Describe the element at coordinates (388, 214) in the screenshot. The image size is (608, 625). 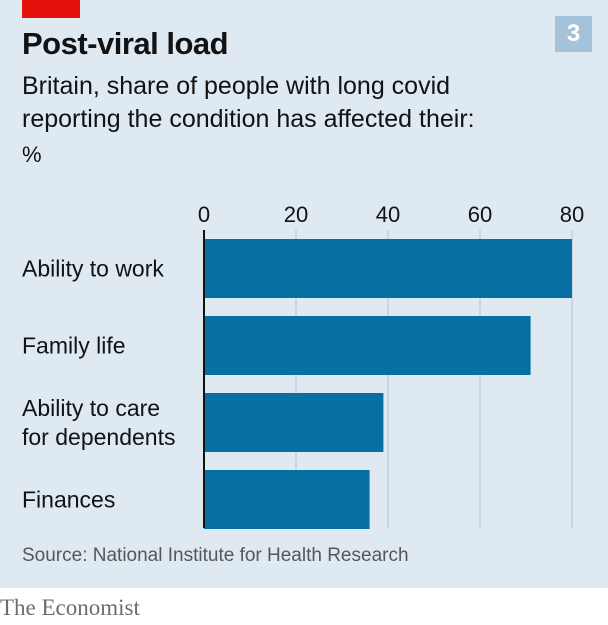
I see `x-tick-label: 40` at that location.